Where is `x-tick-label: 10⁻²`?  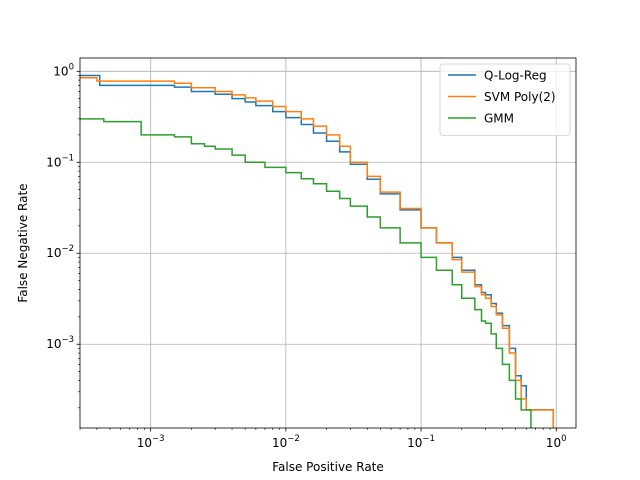 x-tick-label: 10⁻² is located at coordinates (286, 442).